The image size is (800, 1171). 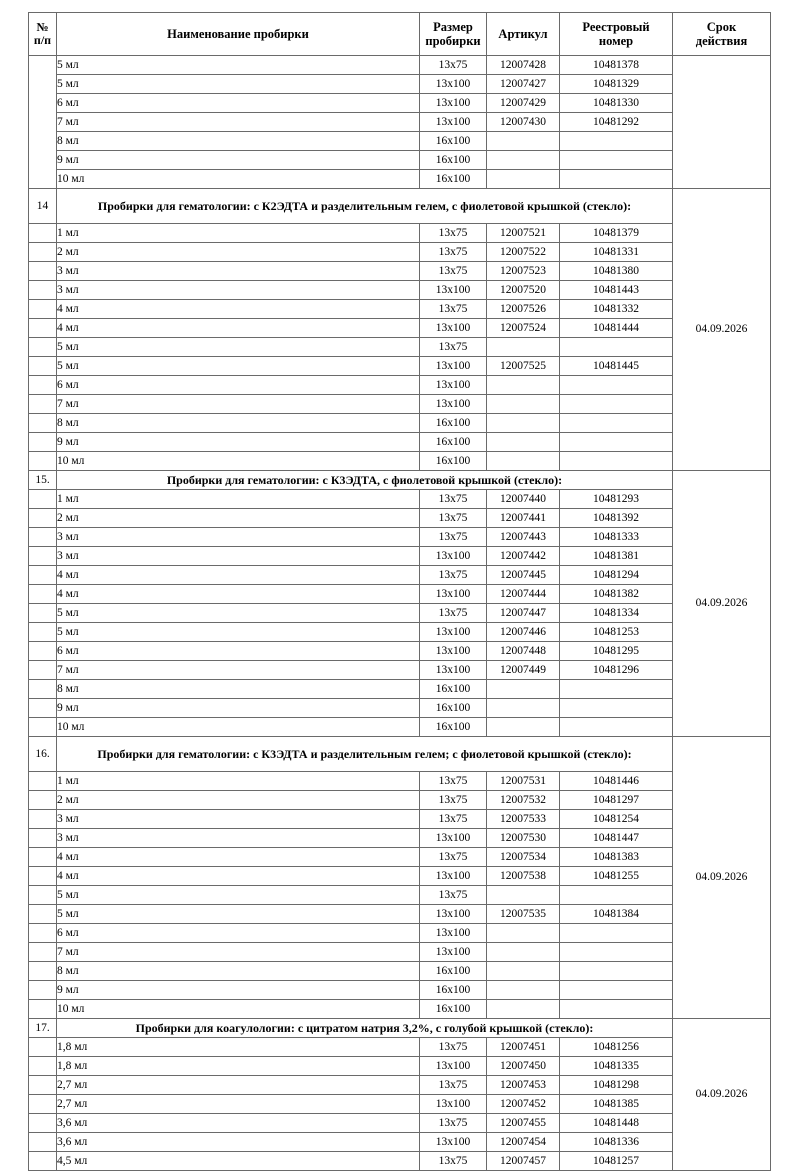 What do you see at coordinates (616, 876) in the screenshot?
I see `registry-number-cell: 10481255` at bounding box center [616, 876].